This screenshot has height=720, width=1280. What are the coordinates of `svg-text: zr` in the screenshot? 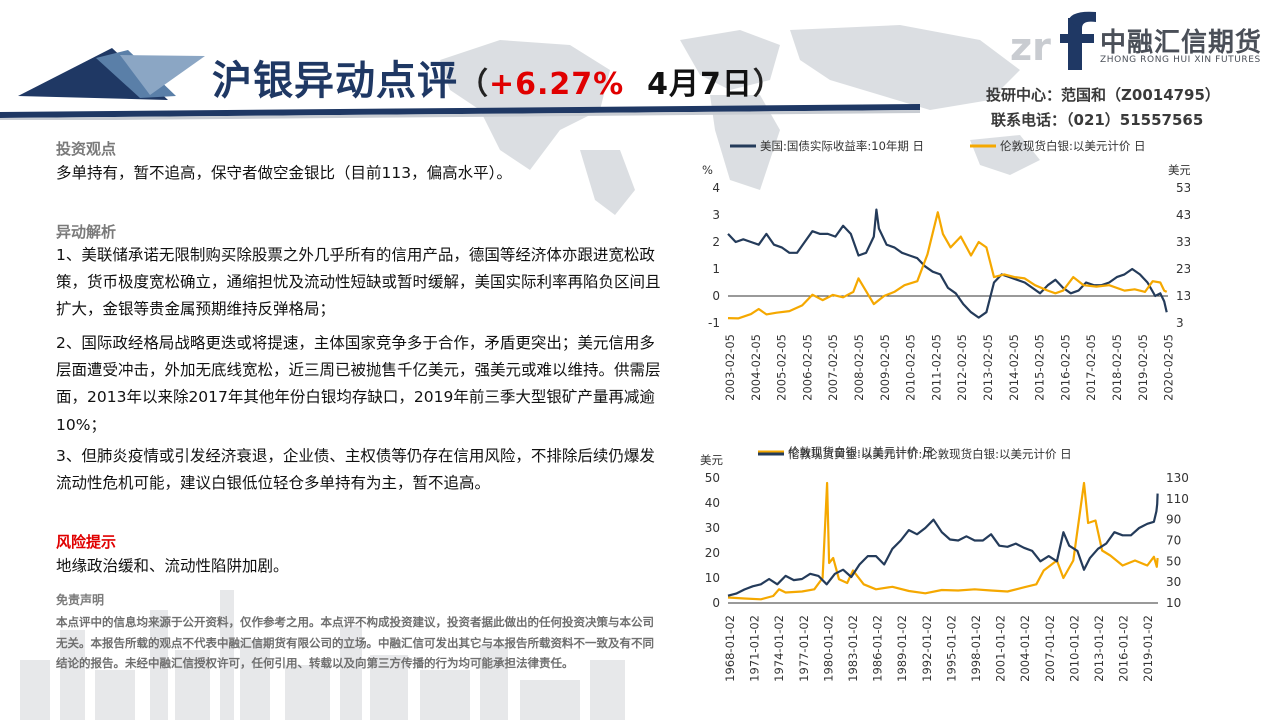 It's located at (1030, 47).